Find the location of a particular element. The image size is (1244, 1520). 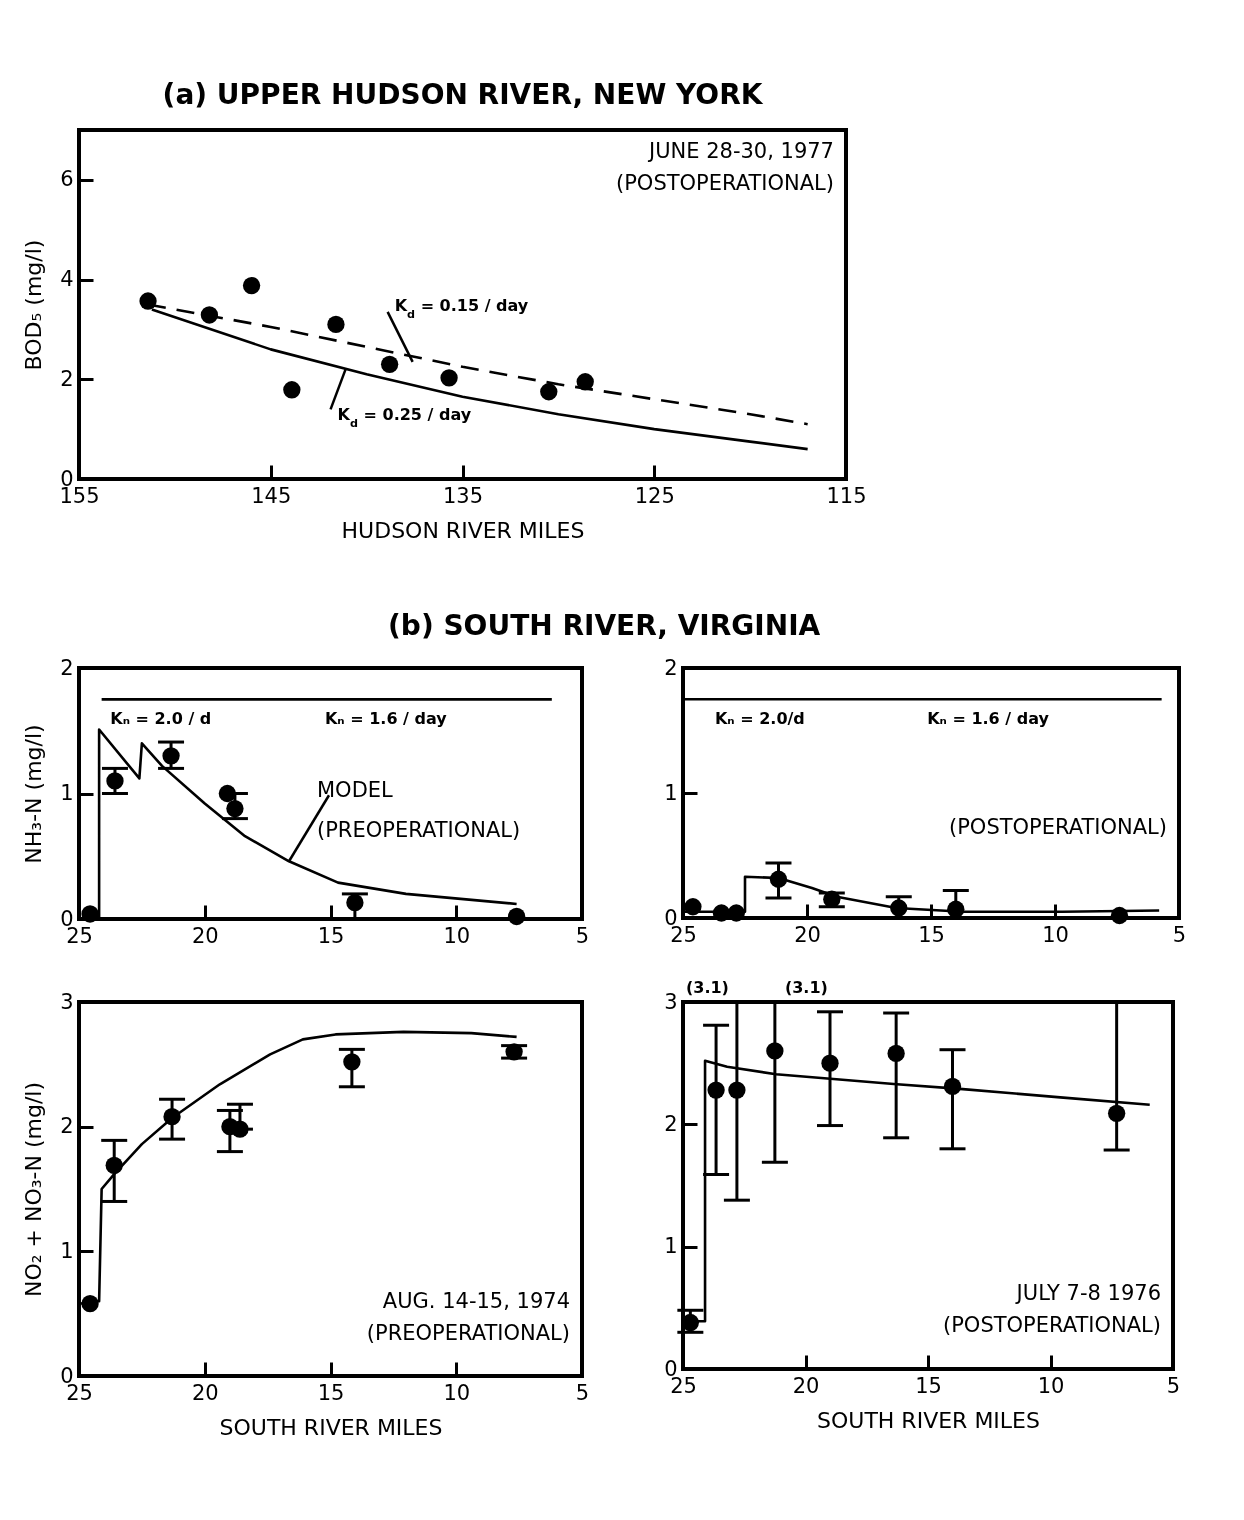

x-tick-label: 125 is located at coordinates (654, 495).